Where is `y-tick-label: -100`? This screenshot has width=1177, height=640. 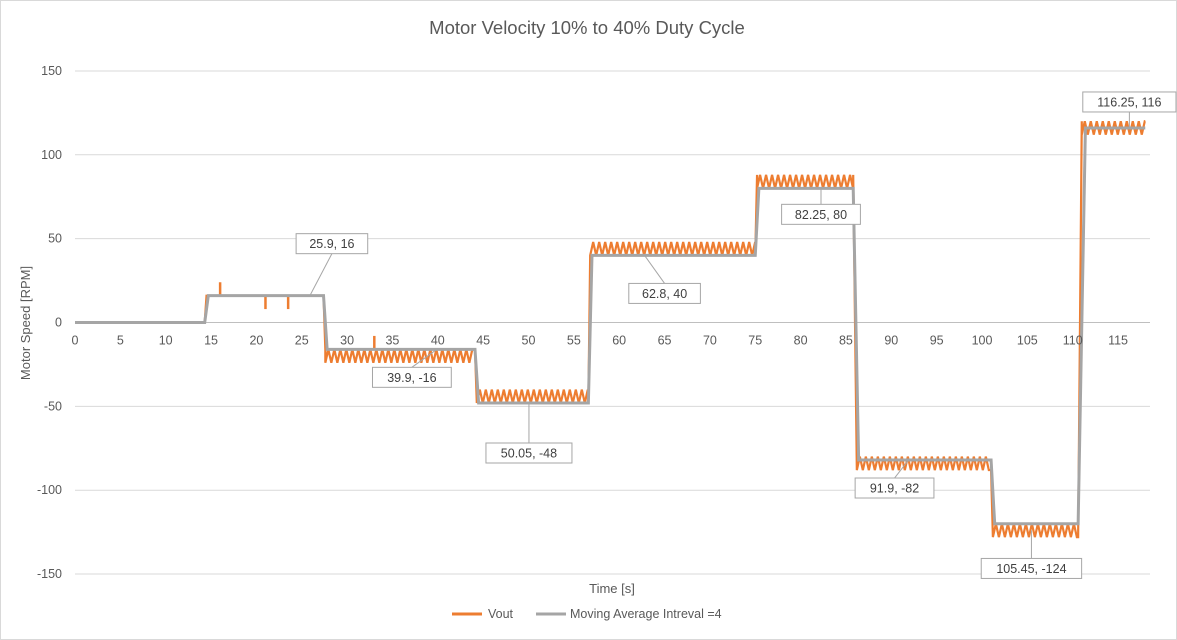
y-tick-label: -100 is located at coordinates (49, 490).